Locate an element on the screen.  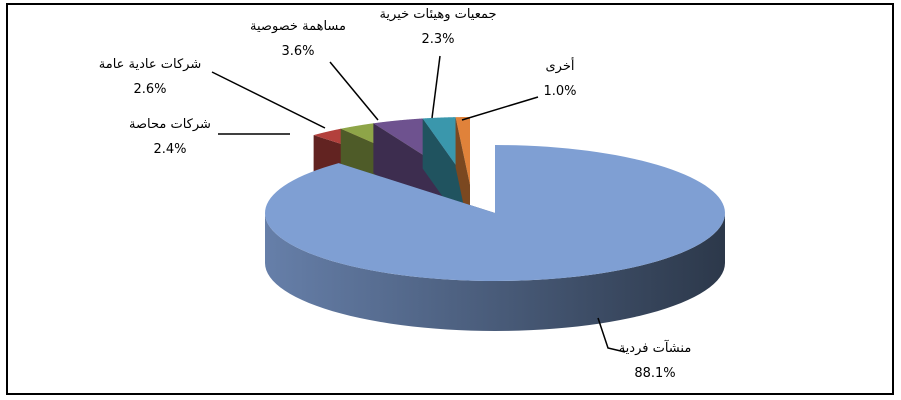
slice-label: شركات عادية عامة is located at coordinates (150, 64).